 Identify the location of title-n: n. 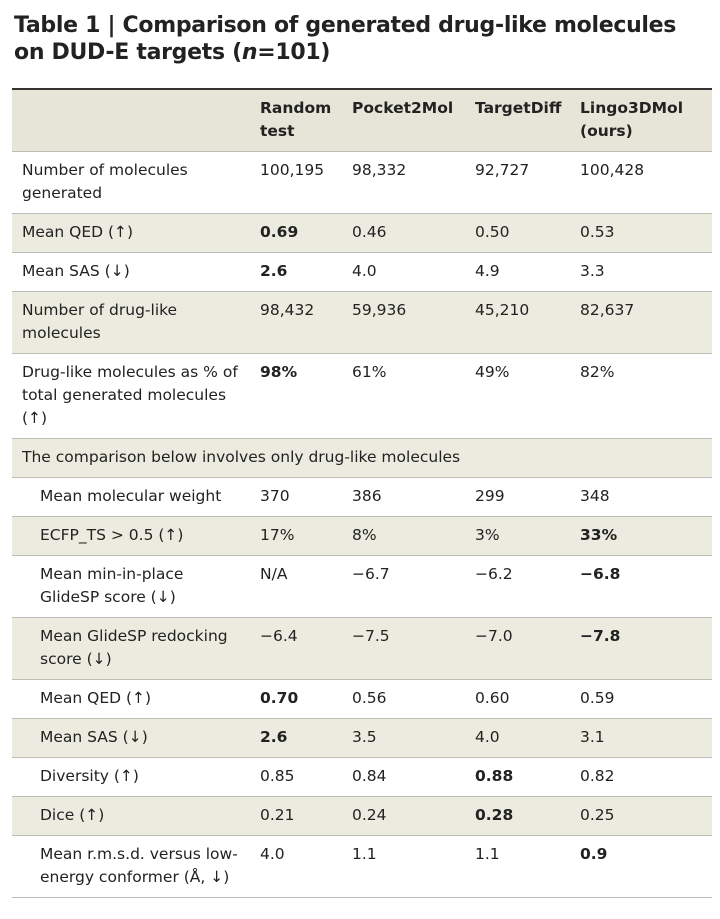
(249, 52).